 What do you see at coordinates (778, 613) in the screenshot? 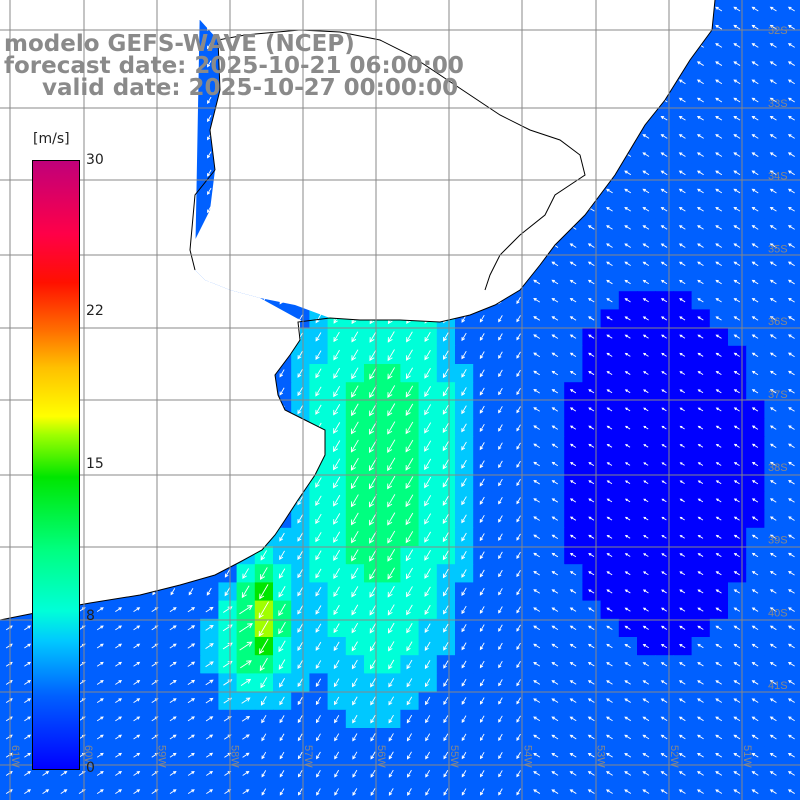
I see `latitude-label: 40S` at bounding box center [778, 613].